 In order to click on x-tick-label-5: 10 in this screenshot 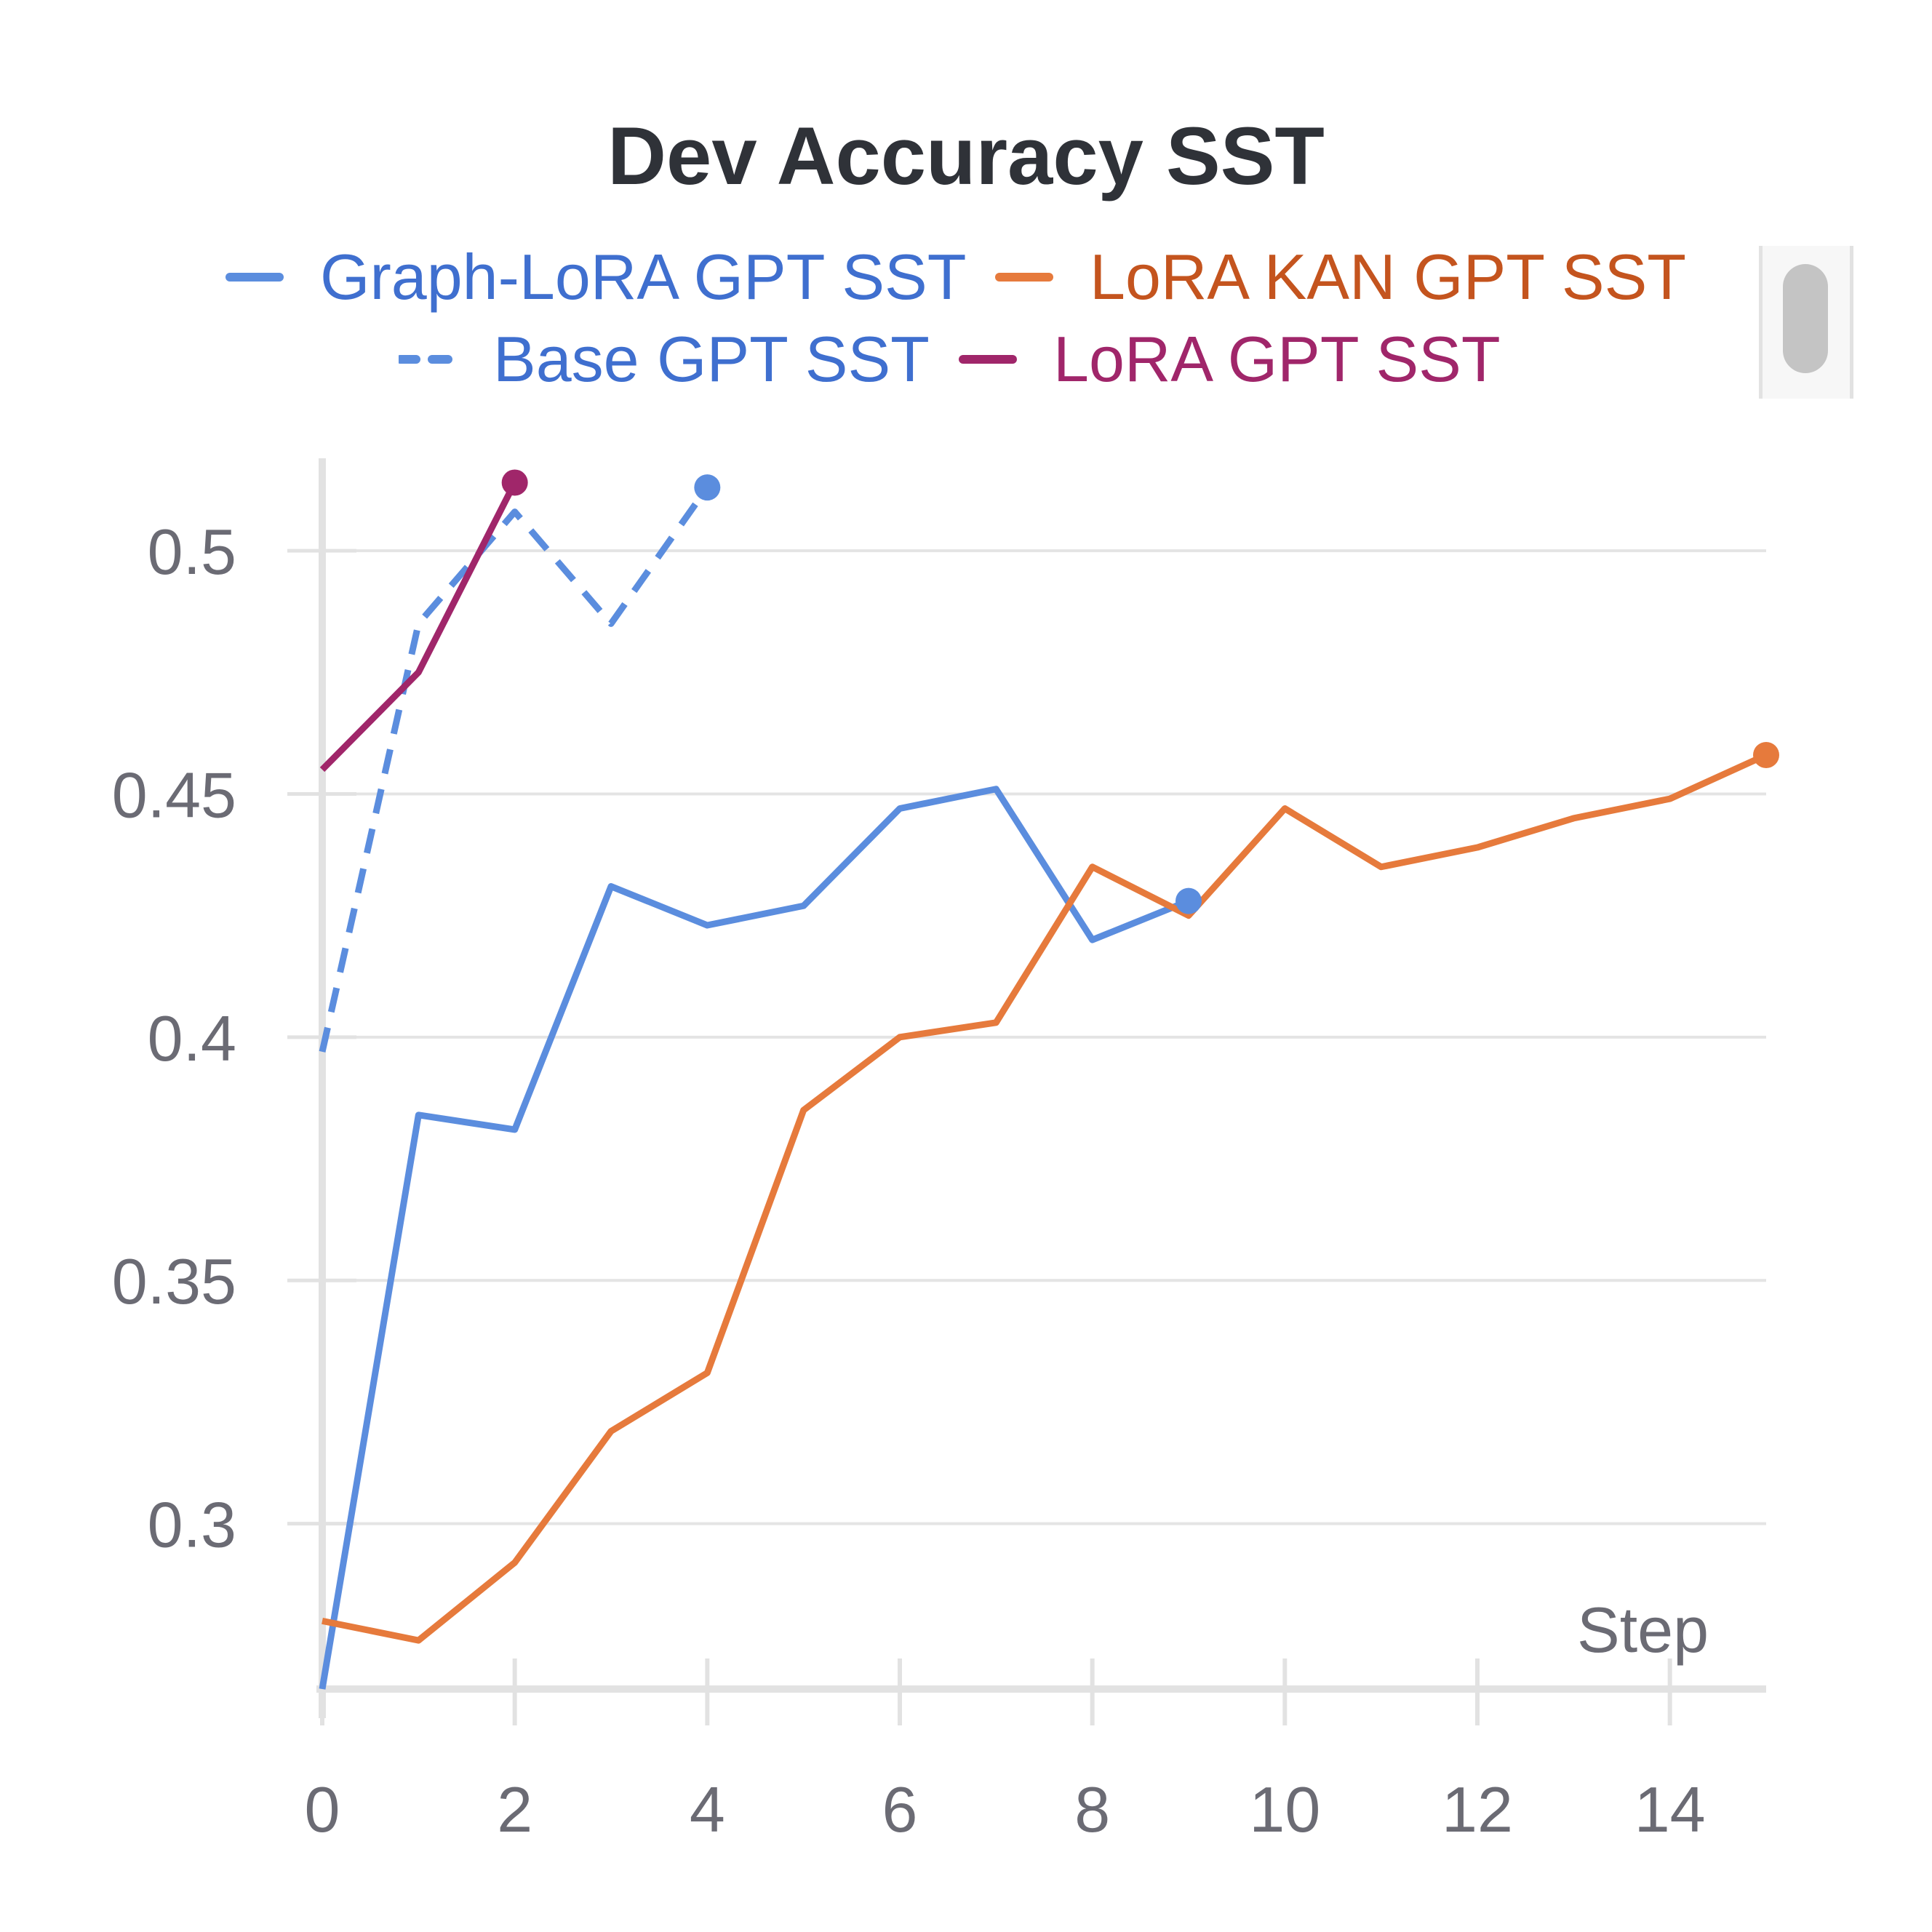, I will do `click(1285, 1809)`.